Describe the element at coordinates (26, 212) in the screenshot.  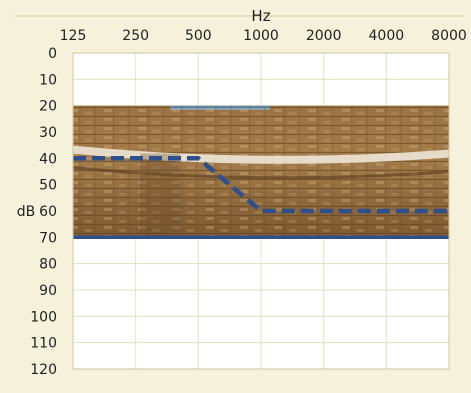
I see `y-axis-label: dB` at that location.